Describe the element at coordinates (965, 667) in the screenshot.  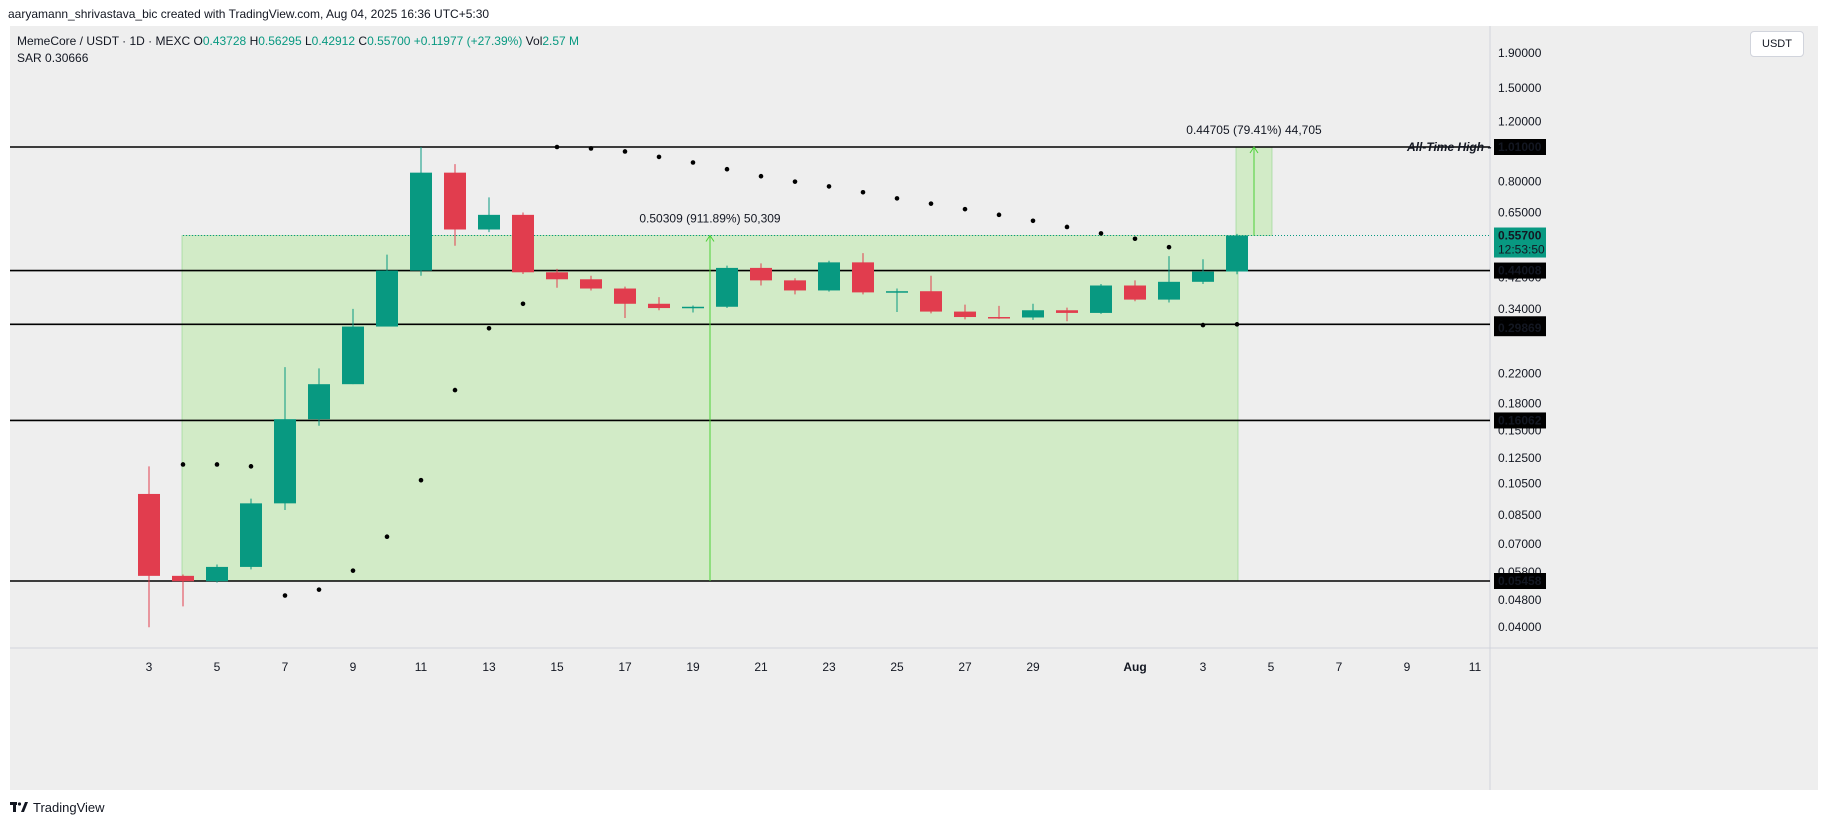
I see `time-tick-12: 27` at that location.